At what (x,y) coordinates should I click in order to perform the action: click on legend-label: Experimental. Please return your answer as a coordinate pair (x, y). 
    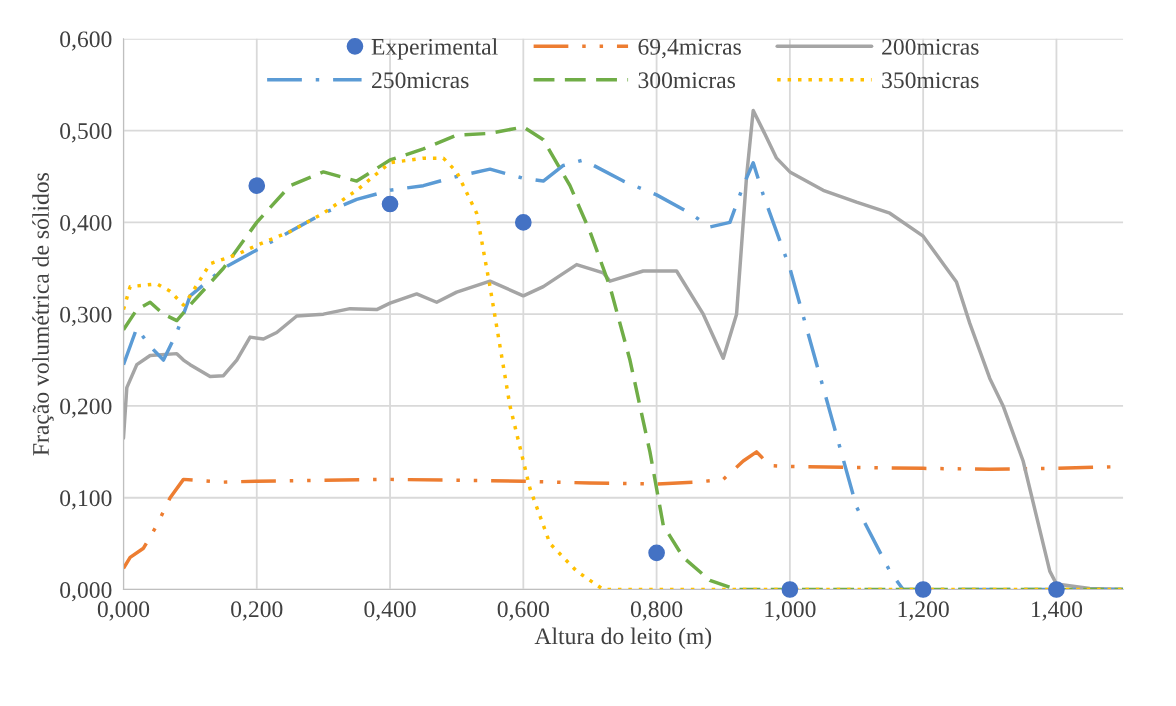
    Looking at the image, I should click on (434, 49).